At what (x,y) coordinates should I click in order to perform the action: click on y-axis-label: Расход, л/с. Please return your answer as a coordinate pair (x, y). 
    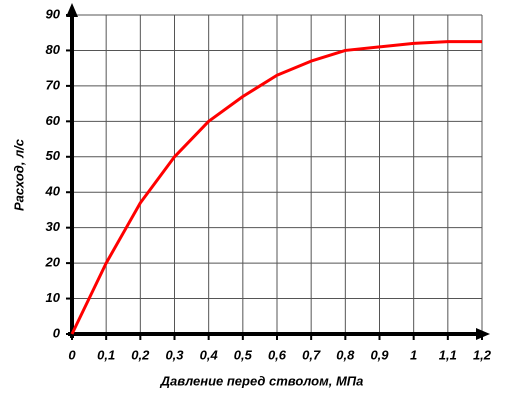
    Looking at the image, I should click on (18, 174).